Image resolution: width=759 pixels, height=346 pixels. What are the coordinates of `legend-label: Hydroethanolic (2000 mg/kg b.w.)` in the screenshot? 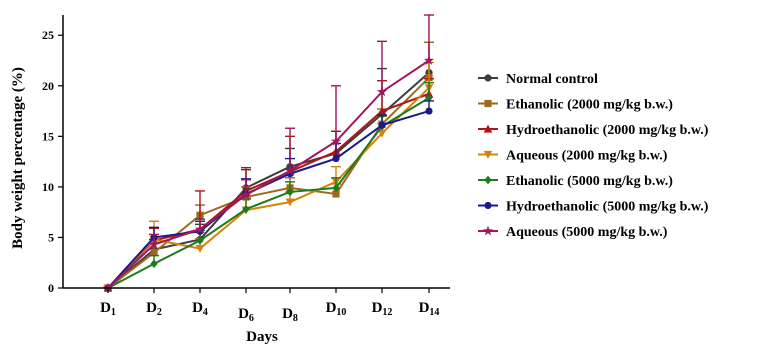 It's located at (607, 130).